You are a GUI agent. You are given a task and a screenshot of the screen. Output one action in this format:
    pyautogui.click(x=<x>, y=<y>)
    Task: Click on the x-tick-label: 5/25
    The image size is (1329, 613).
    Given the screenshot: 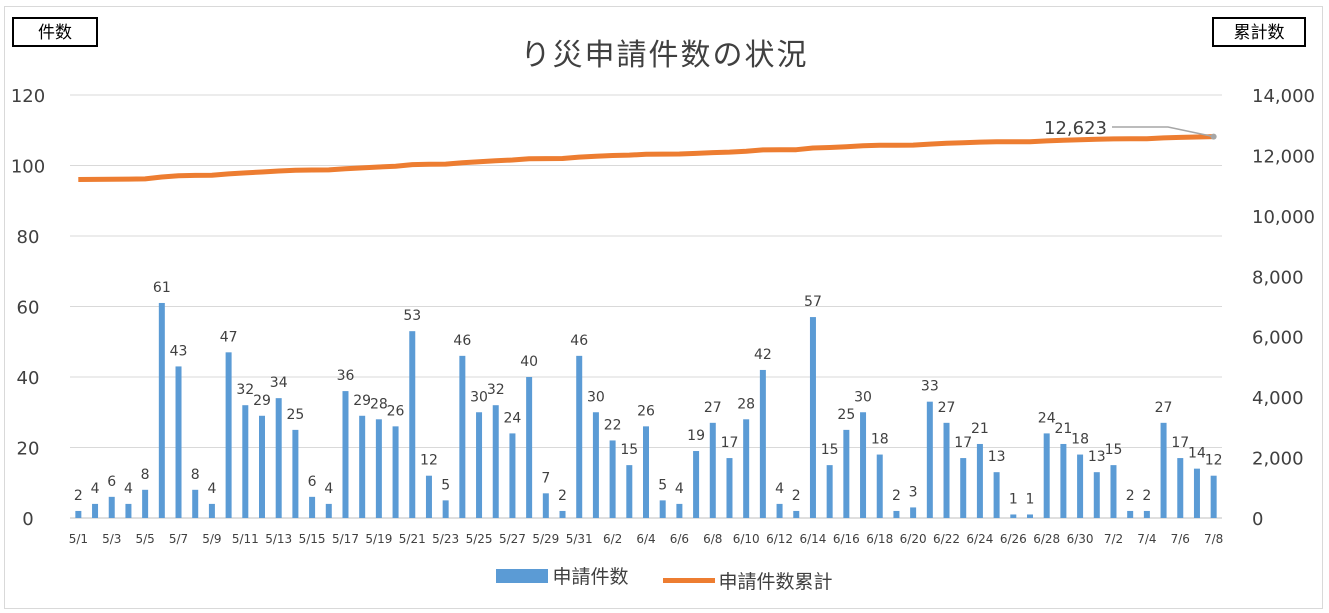 What is the action you would take?
    pyautogui.click(x=479, y=539)
    